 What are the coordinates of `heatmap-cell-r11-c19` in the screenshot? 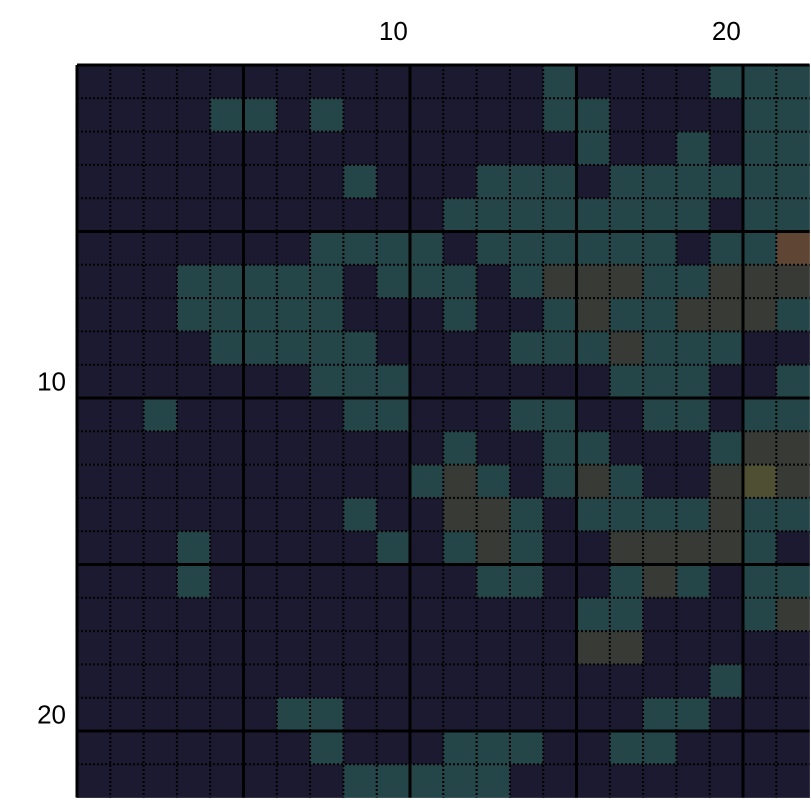 It's located at (693, 415).